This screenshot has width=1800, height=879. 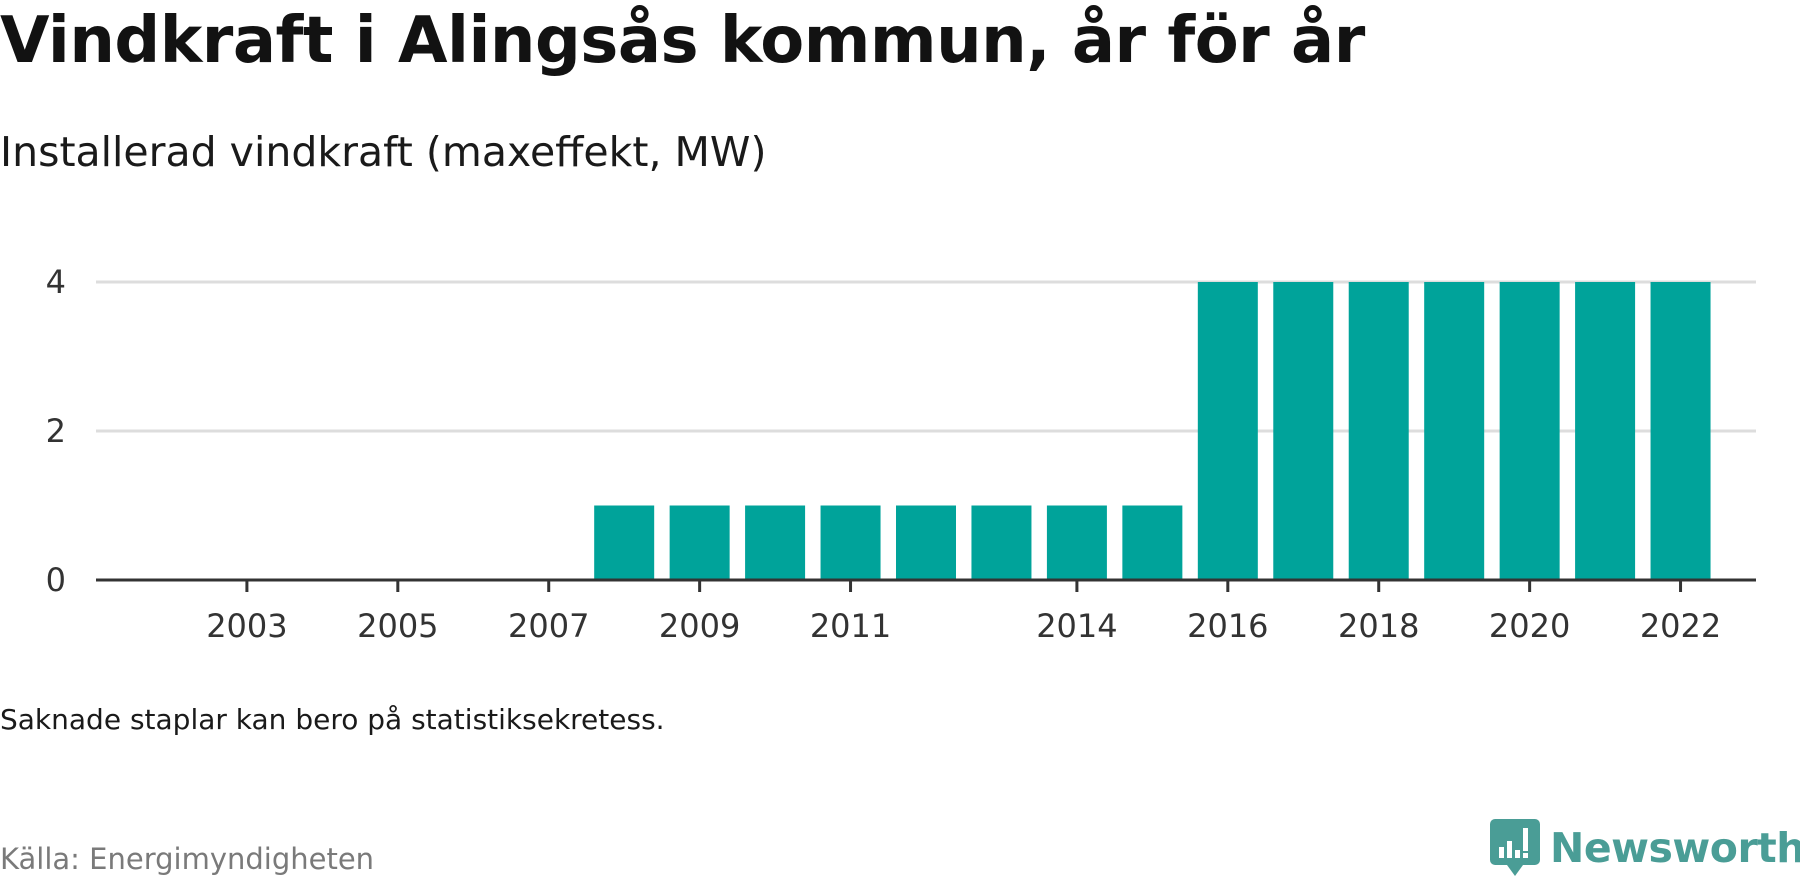 I want to click on y-tick-label: 2, so click(x=56, y=431).